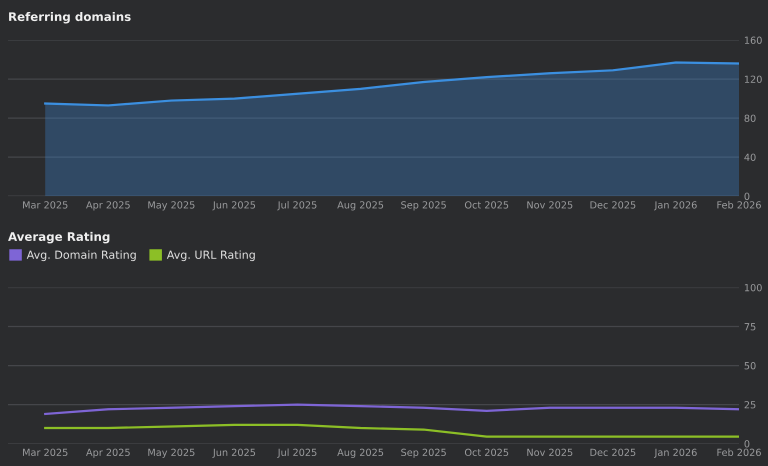  What do you see at coordinates (81, 256) in the screenshot?
I see `legend-label: Avg. Domain Rating` at bounding box center [81, 256].